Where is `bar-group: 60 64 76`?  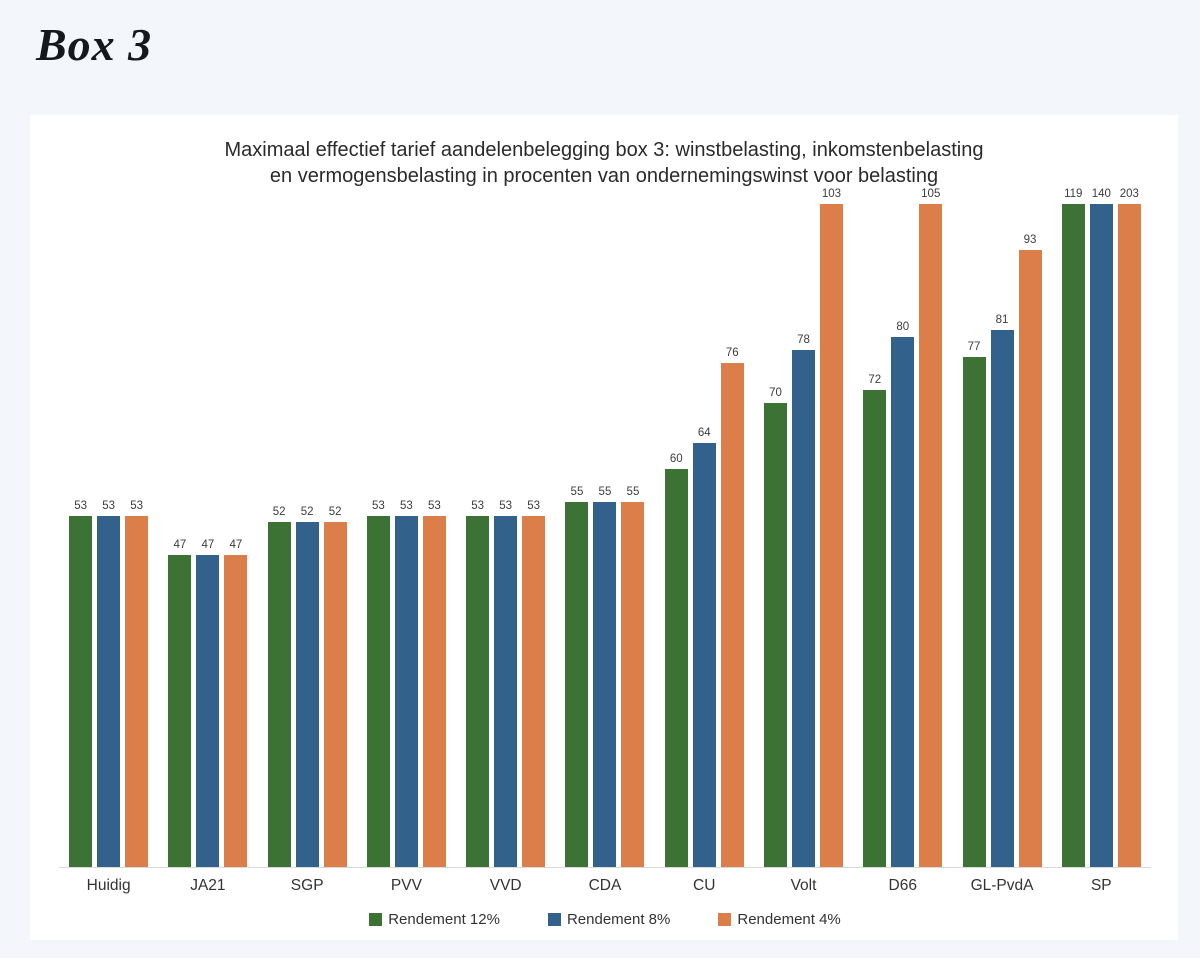
bar-group: 60 64 76 is located at coordinates (704, 536).